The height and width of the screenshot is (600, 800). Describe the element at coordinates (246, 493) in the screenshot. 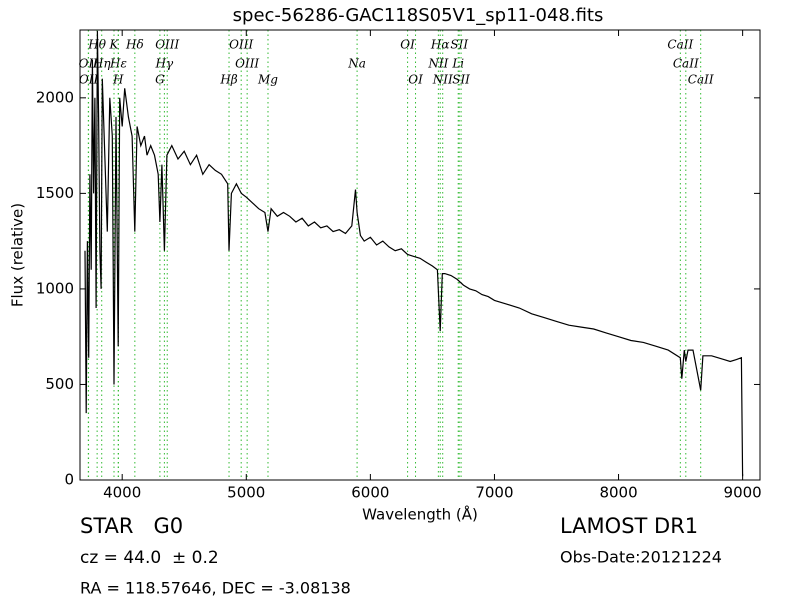

I see `x-tick-label: 5000` at that location.